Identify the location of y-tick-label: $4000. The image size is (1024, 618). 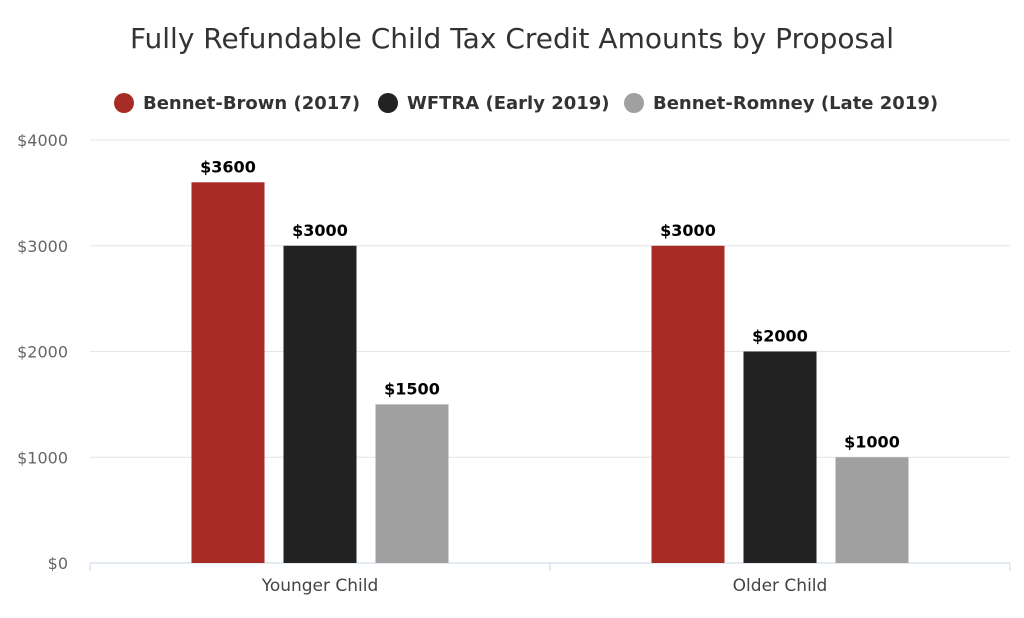
(42, 140).